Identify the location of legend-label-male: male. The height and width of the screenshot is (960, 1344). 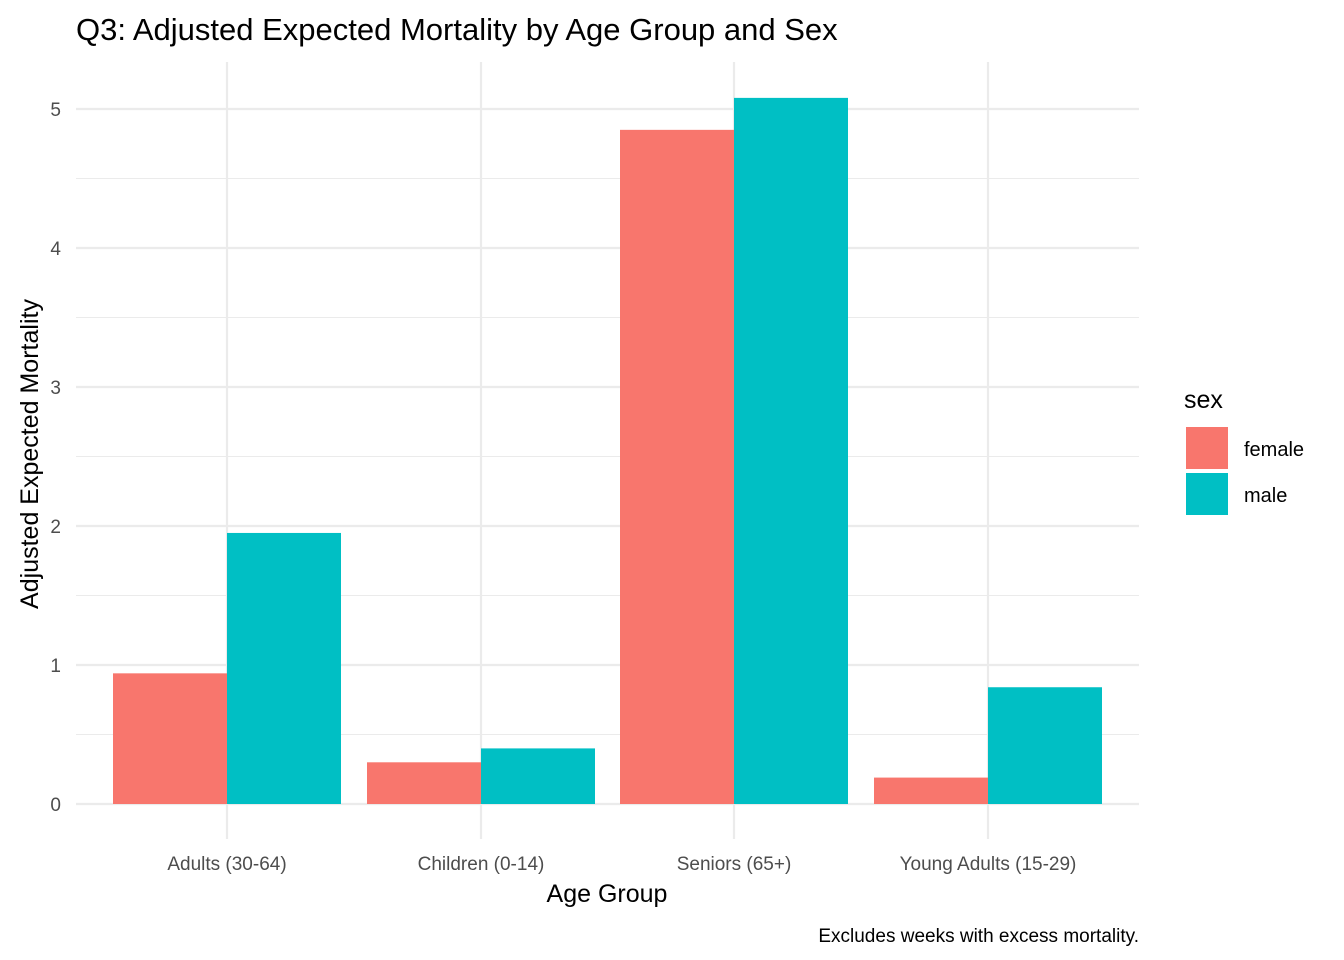
(1265, 496).